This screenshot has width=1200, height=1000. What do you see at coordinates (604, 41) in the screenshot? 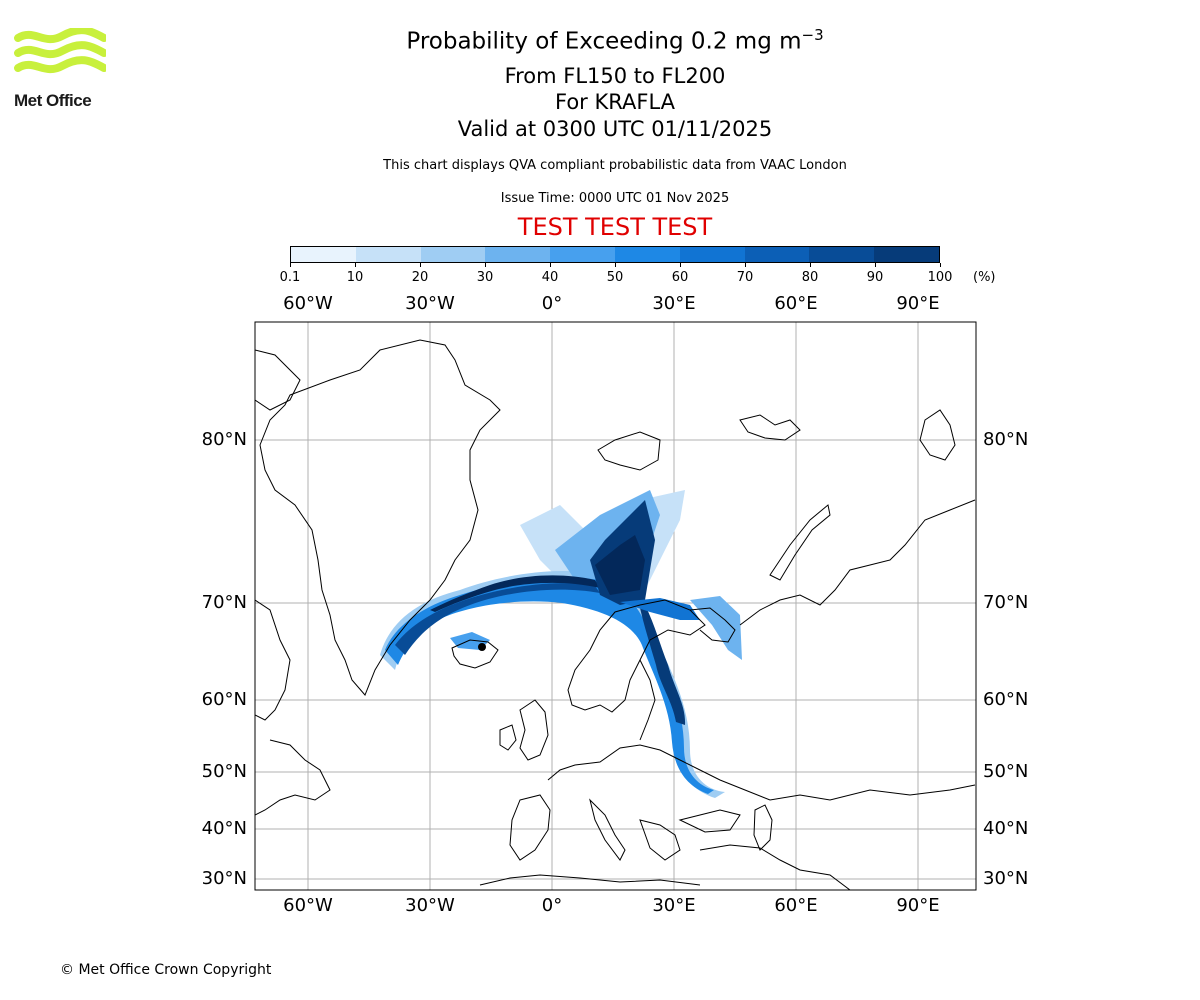
I see `title-text: Probability of Exceeding 0.2 mg m` at bounding box center [604, 41].